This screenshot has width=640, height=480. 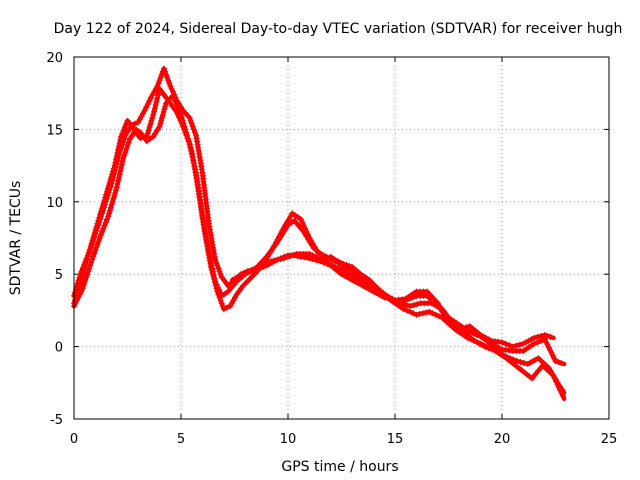 What do you see at coordinates (609, 439) in the screenshot?
I see `x-tick-label: 25` at bounding box center [609, 439].